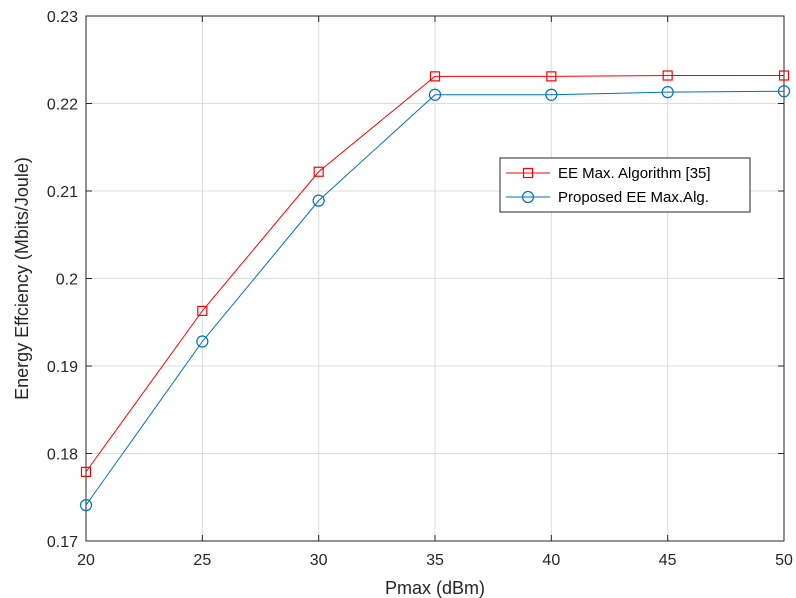 This screenshot has height=598, width=796. I want to click on y-tick-label: 0.17, so click(62, 542).